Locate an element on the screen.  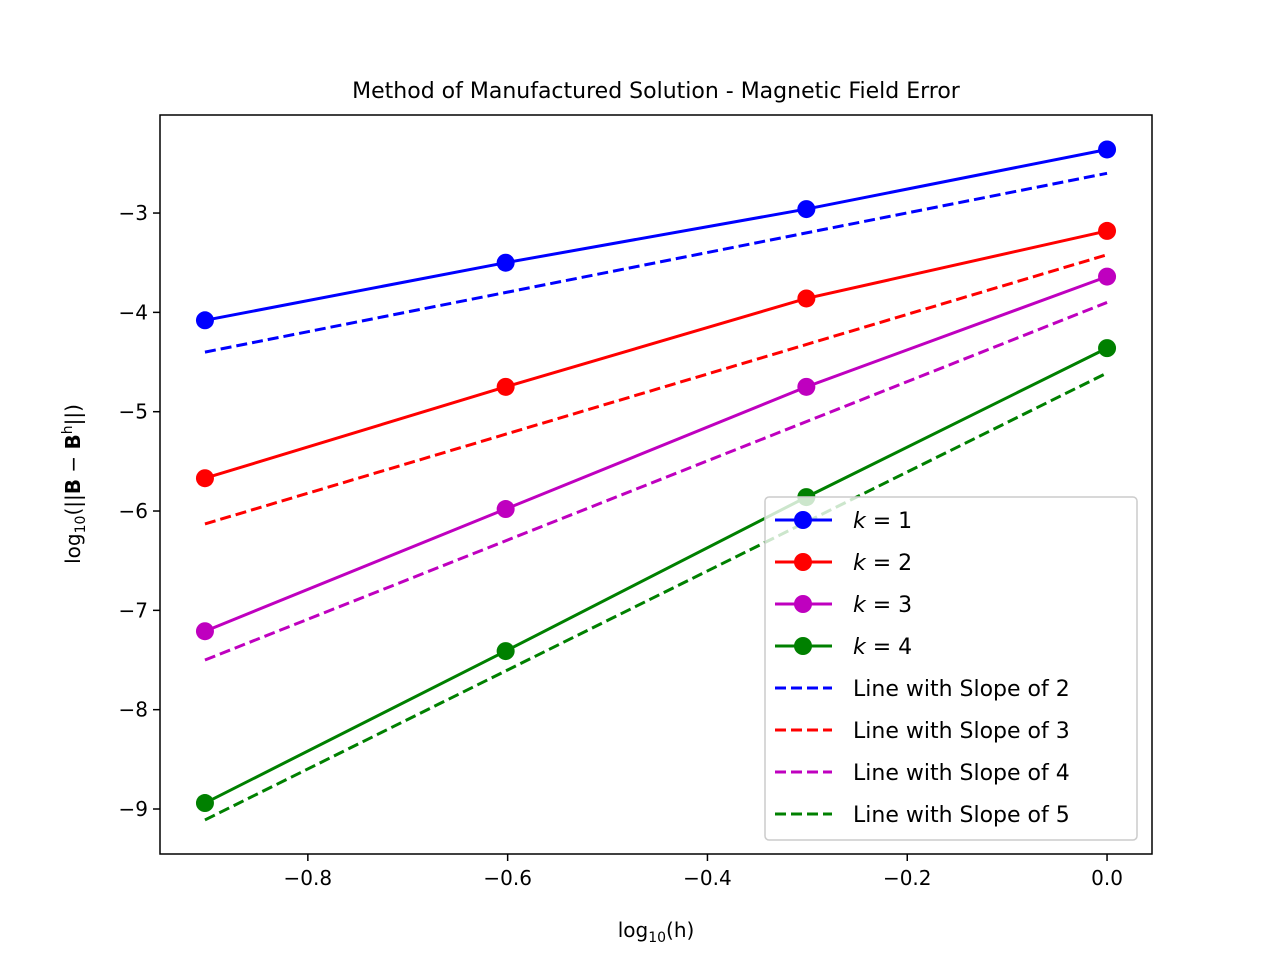
x-tick-label: −0.6 is located at coordinates (507, 878).